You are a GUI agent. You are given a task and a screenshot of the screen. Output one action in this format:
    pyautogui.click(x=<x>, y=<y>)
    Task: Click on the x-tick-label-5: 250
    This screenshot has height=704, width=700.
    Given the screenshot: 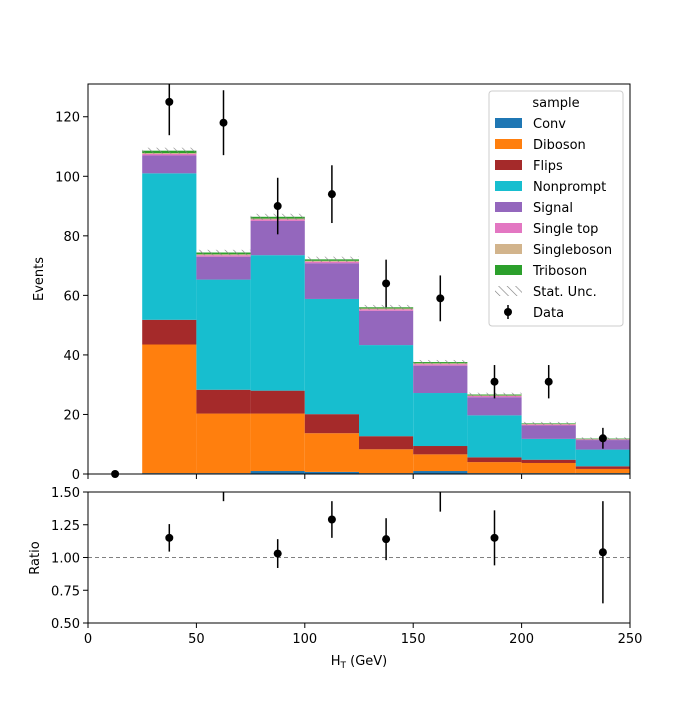 What is the action you would take?
    pyautogui.click(x=630, y=639)
    